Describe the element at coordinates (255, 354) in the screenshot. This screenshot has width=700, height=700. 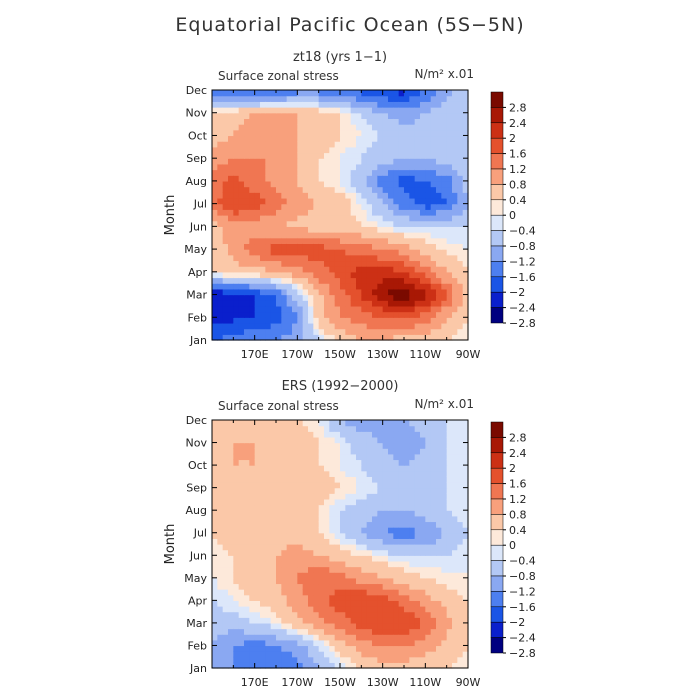
I see `lon-tick-label: 170E` at that location.